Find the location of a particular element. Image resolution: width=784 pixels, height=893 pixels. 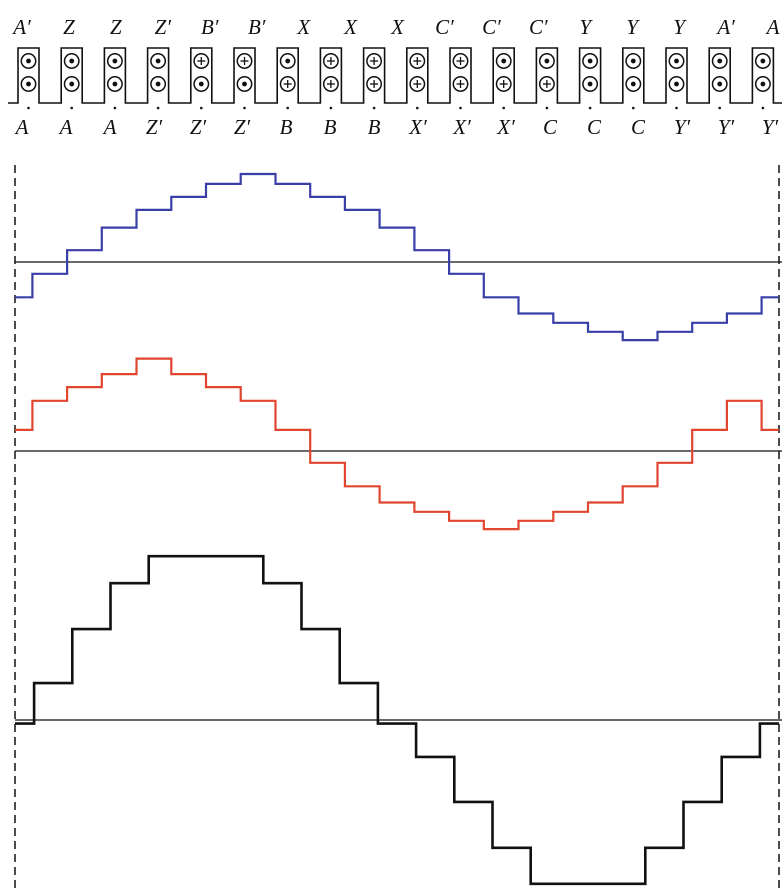

slot-row is located at coordinates (395, 78).